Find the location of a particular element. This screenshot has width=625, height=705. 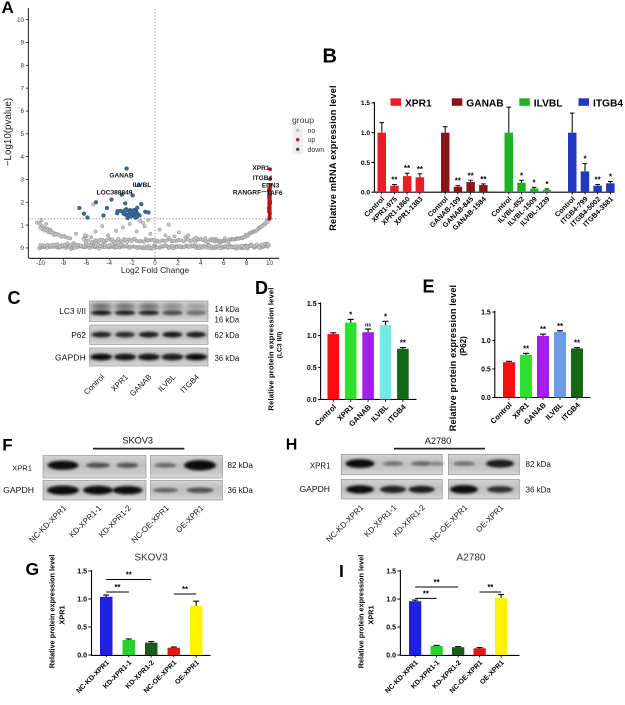

svg-text: 1 is located at coordinates (22, 225).